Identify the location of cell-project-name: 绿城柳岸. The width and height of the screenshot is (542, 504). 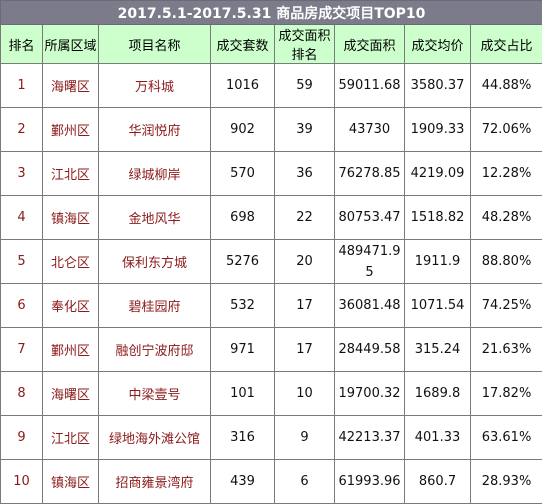
(155, 174).